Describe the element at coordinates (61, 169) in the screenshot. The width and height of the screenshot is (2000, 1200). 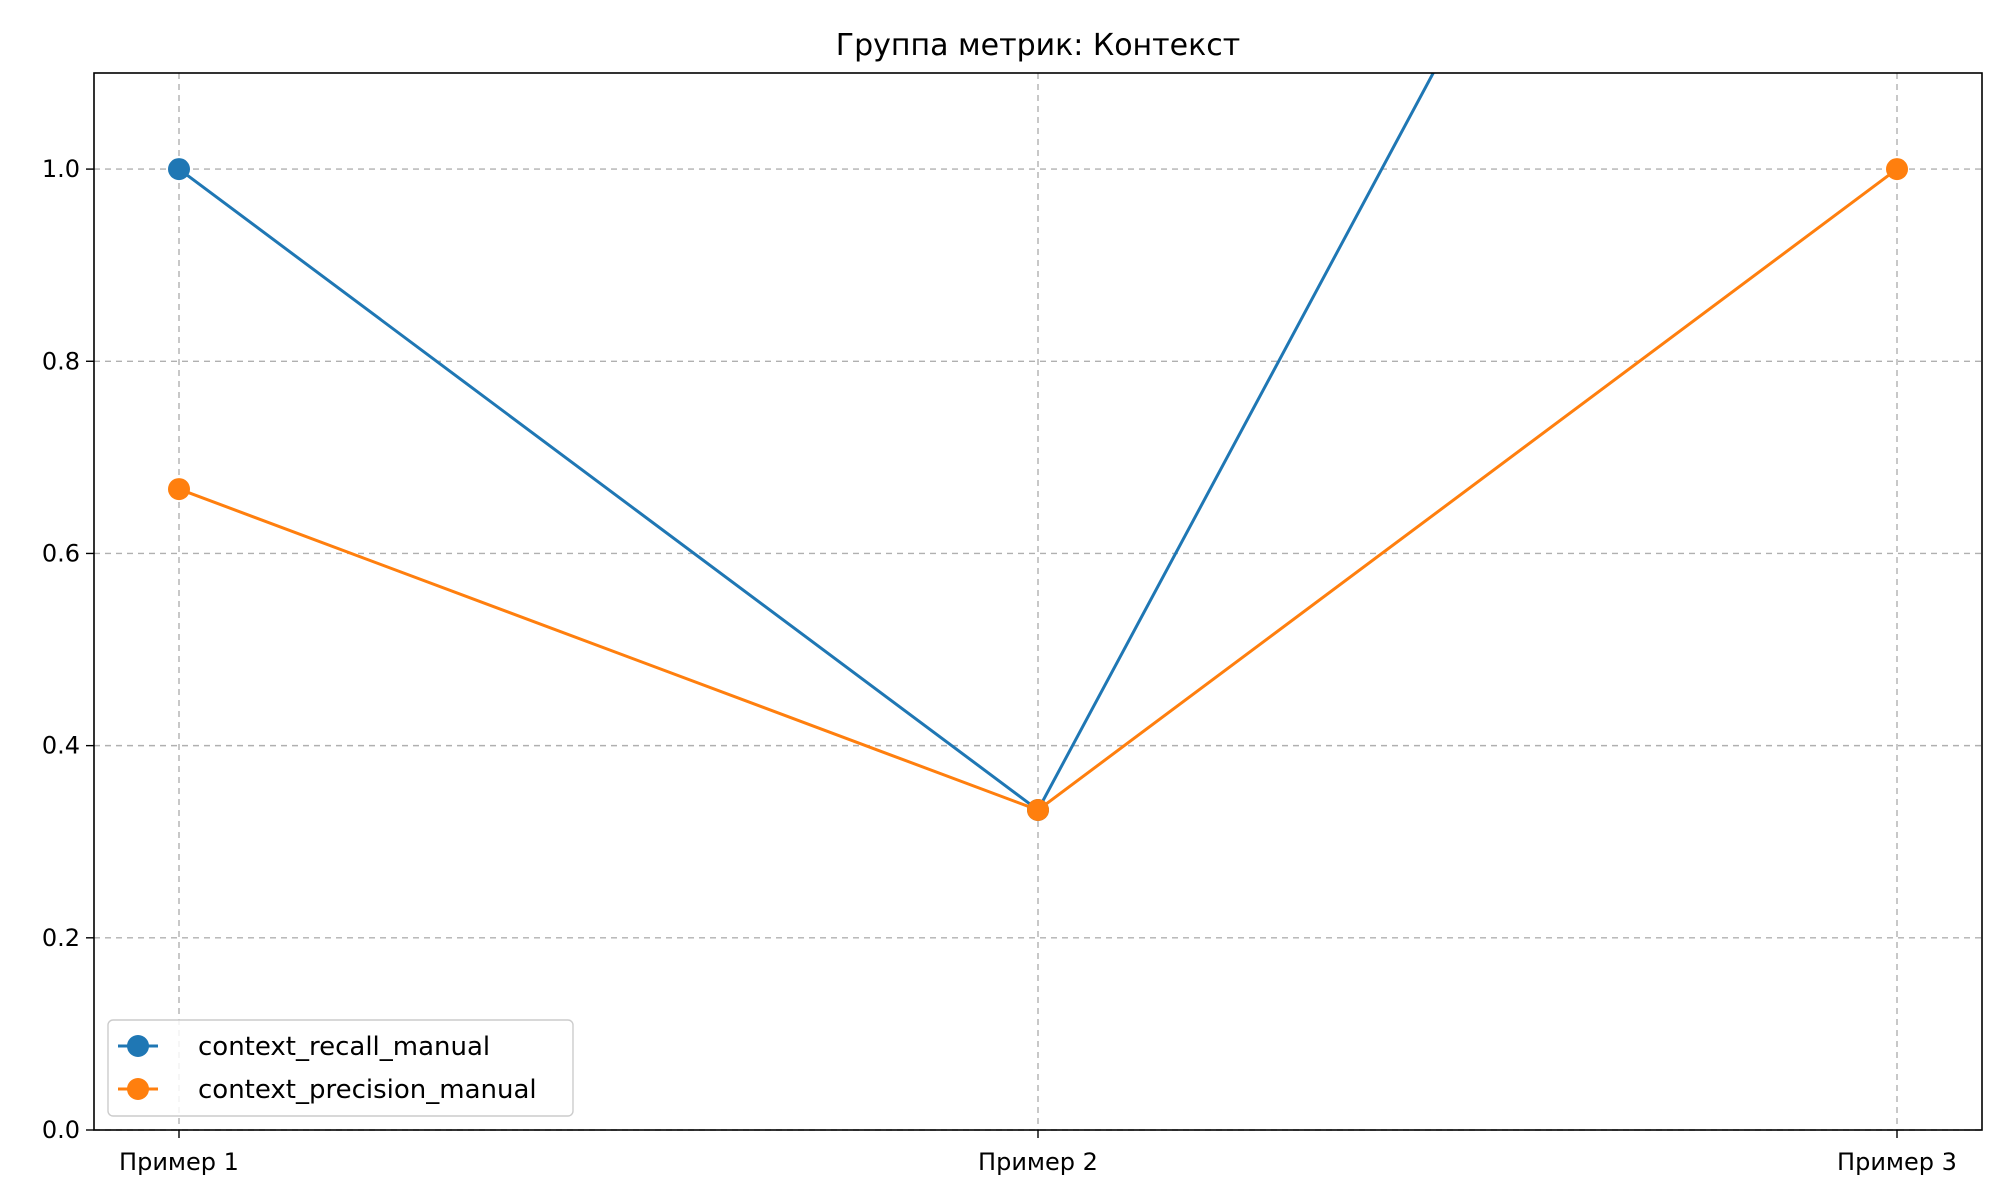
I see `y-tick-label: 1.0` at that location.